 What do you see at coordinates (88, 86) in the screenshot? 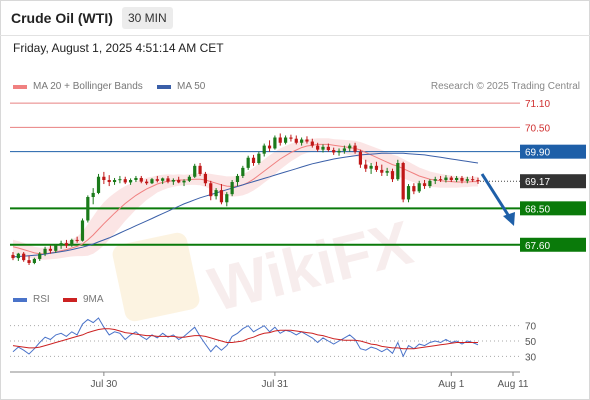
I see `legend-ma20-label: MA 20 + Bollinger Bands` at bounding box center [88, 86].